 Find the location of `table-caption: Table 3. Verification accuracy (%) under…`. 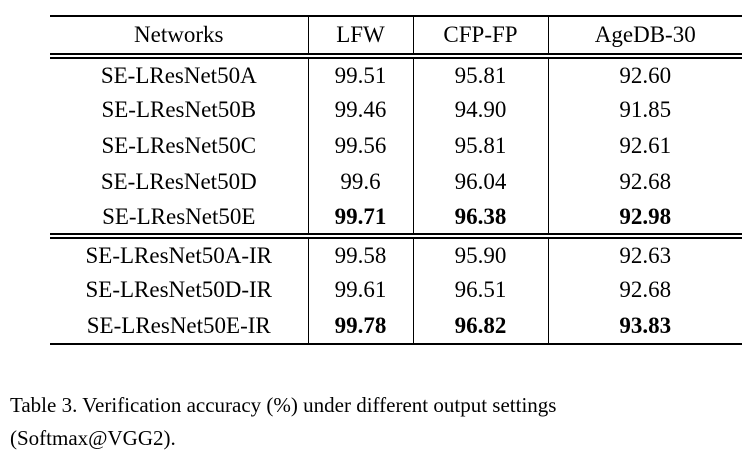

table-caption: Table 3. Verification accuracy (%) under… is located at coordinates (380, 422).